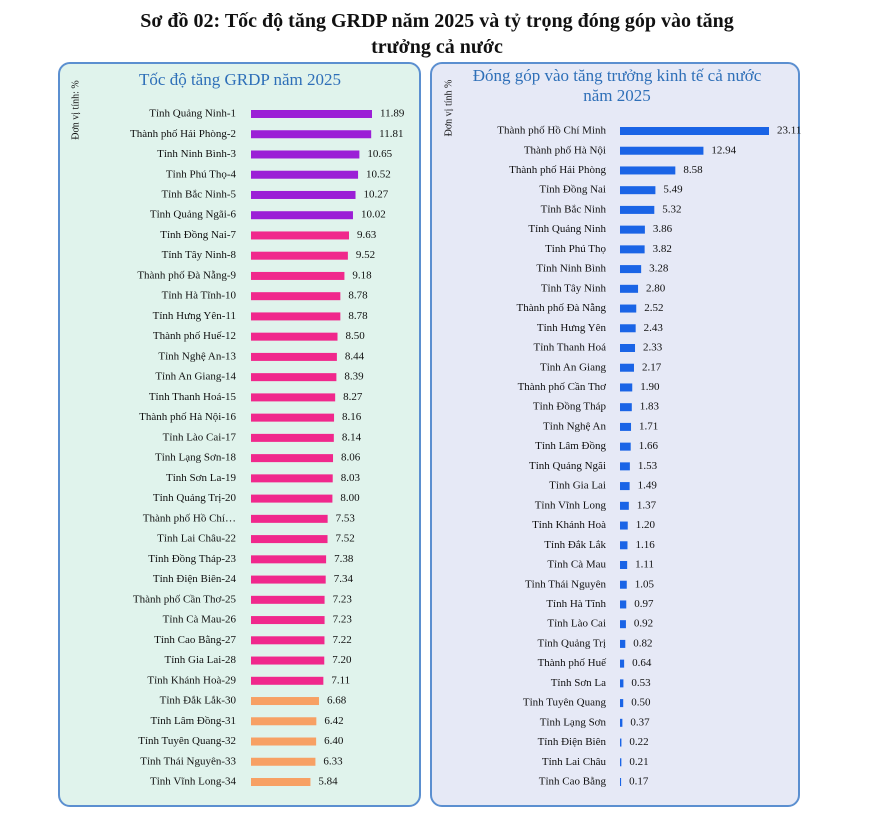 This screenshot has width=874, height=822. Describe the element at coordinates (199, 255) in the screenshot. I see `category-label: Tỉnh Tây Ninh-8` at that location.